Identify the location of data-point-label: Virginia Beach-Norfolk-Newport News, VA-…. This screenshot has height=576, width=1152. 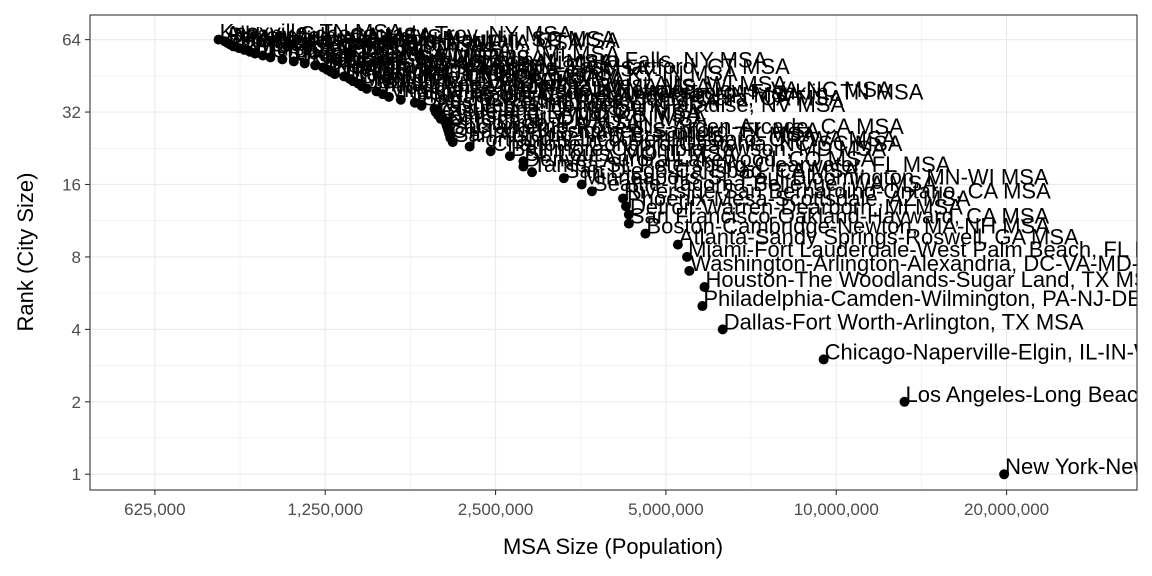
(641, 89).